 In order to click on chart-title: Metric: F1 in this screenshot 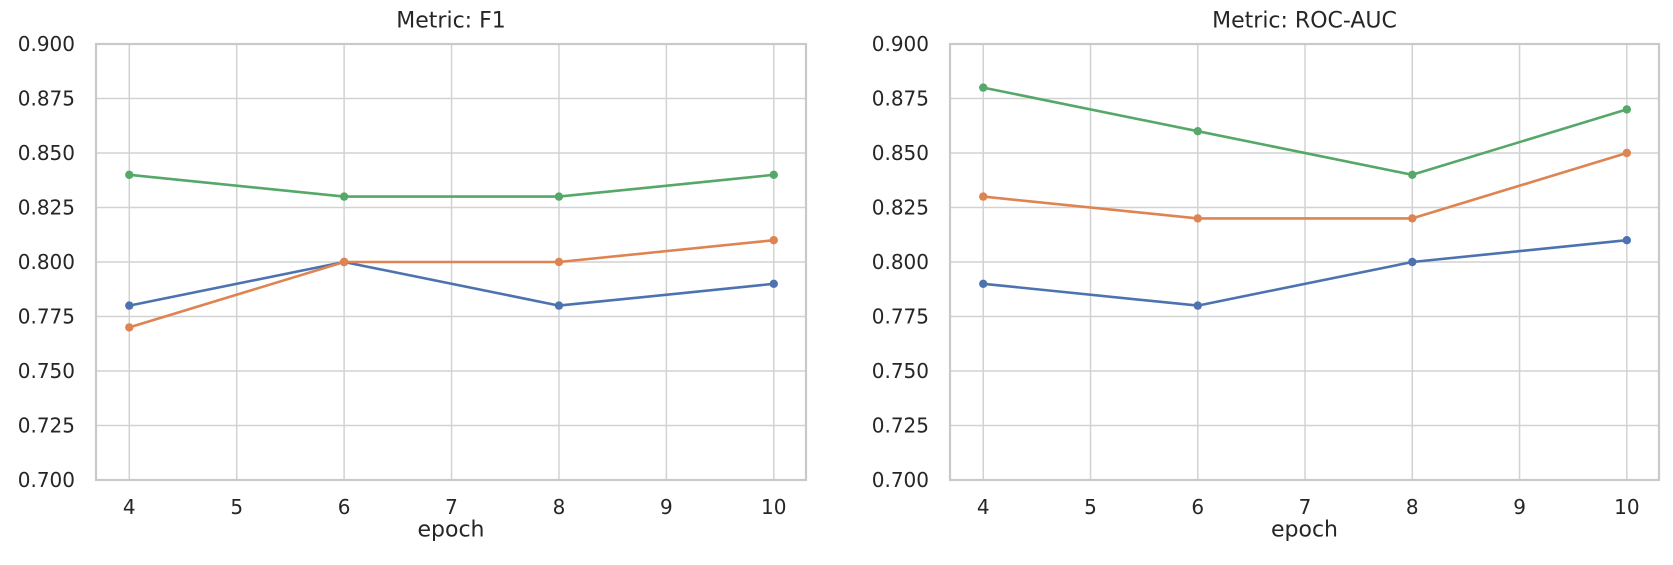, I will do `click(450, 21)`.